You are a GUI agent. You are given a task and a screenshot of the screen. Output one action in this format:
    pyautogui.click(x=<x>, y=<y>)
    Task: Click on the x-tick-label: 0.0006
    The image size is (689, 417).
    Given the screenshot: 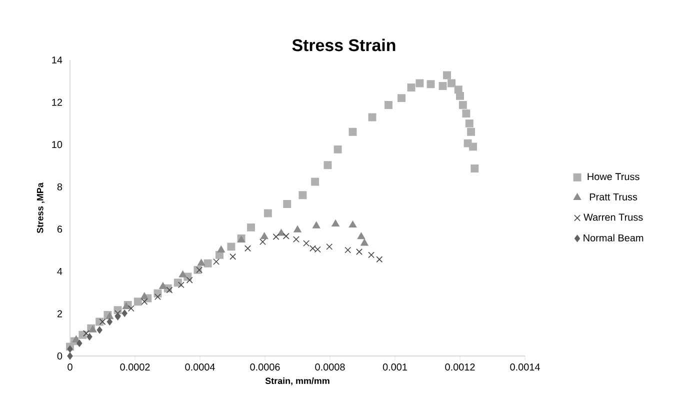 What is the action you would take?
    pyautogui.click(x=265, y=367)
    